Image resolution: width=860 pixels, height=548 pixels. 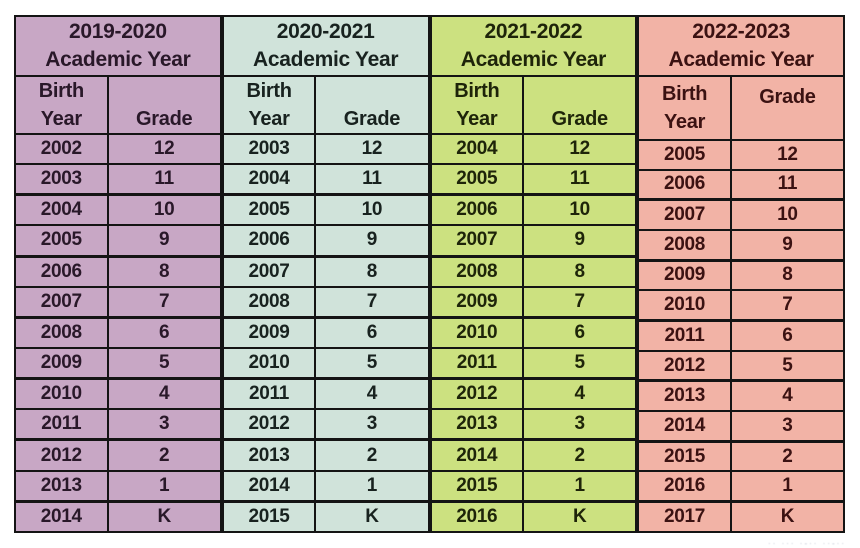 I want to click on group-header-row: 2020-2021 Academic Year, so click(x=325, y=46).